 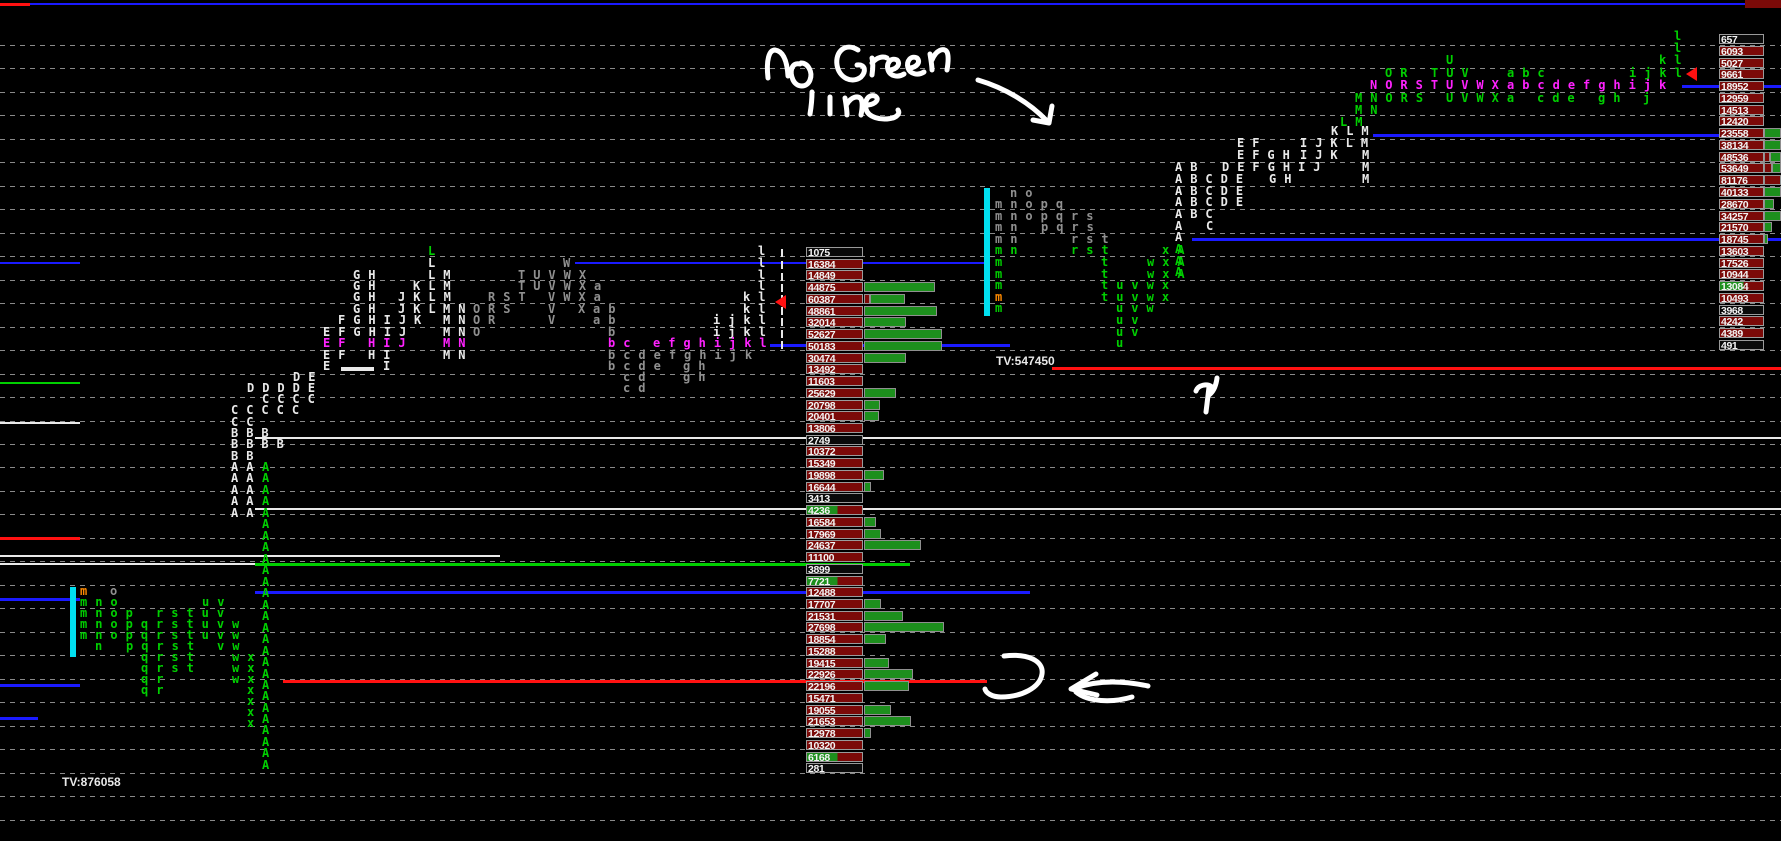 What do you see at coordinates (436, 263) in the screenshot?
I see `tpo-letters-tpo-center-session: L` at bounding box center [436, 263].